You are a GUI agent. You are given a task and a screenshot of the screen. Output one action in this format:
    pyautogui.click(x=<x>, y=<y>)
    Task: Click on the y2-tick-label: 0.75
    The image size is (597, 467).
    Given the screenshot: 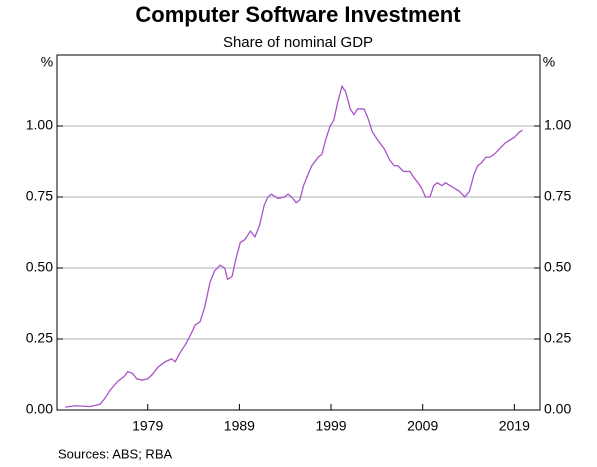 What is the action you would take?
    pyautogui.click(x=557, y=196)
    